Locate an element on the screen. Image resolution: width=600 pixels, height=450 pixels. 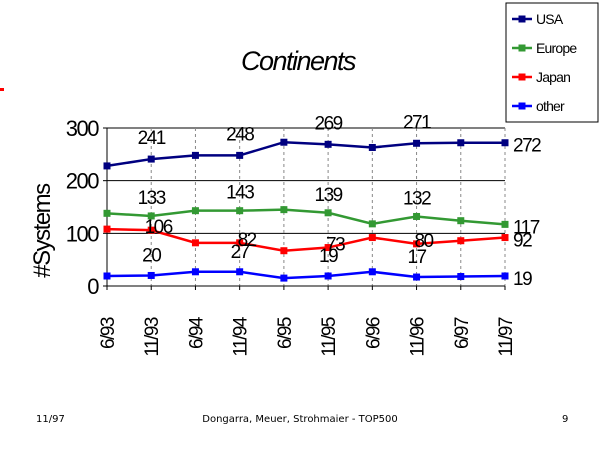
x-tick-label: 6/97 is located at coordinates (462, 333).